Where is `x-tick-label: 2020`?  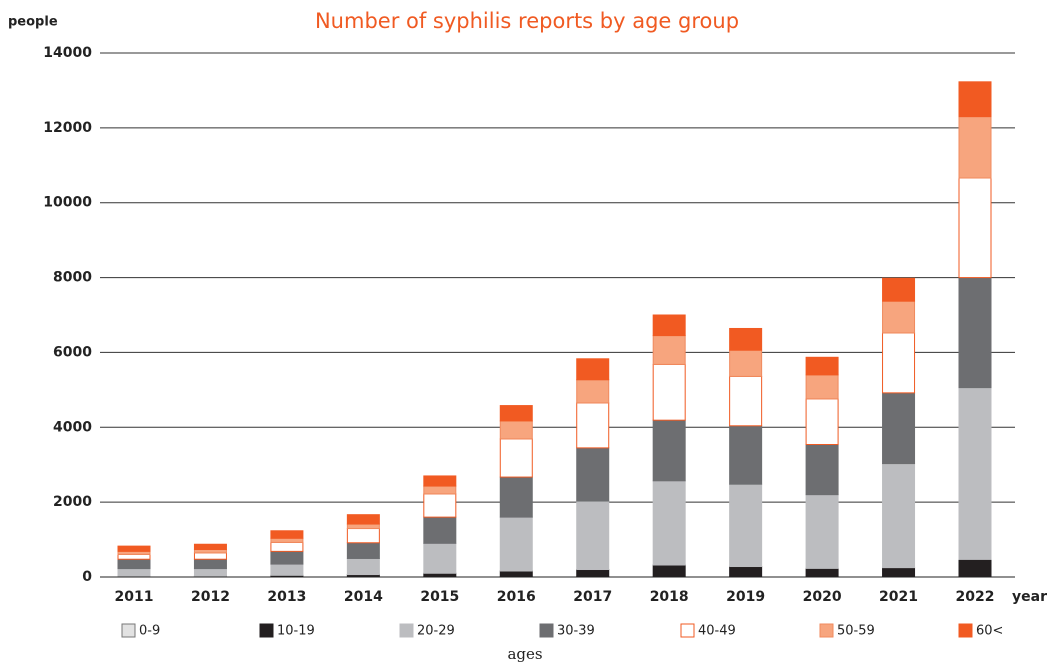 x-tick-label: 2020 is located at coordinates (822, 597).